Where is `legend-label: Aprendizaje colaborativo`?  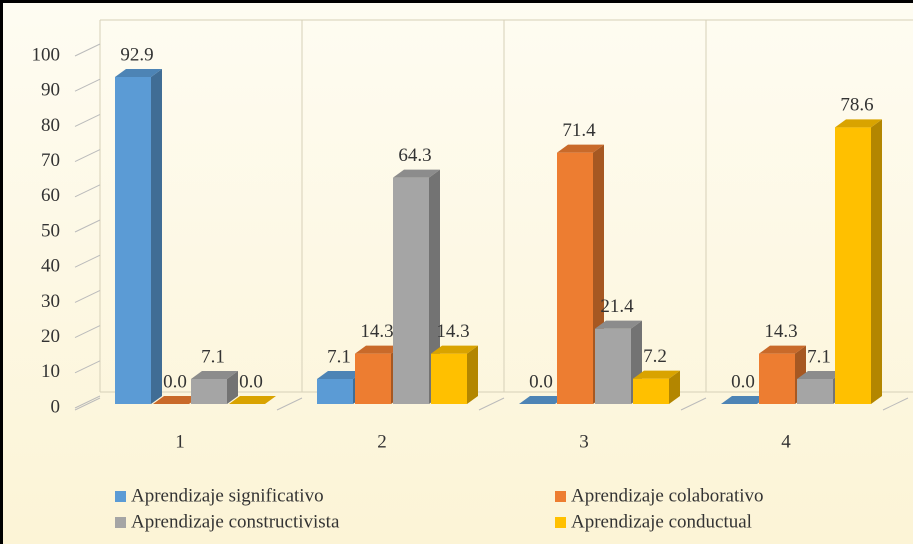
legend-label: Aprendizaje colaborativo is located at coordinates (667, 495).